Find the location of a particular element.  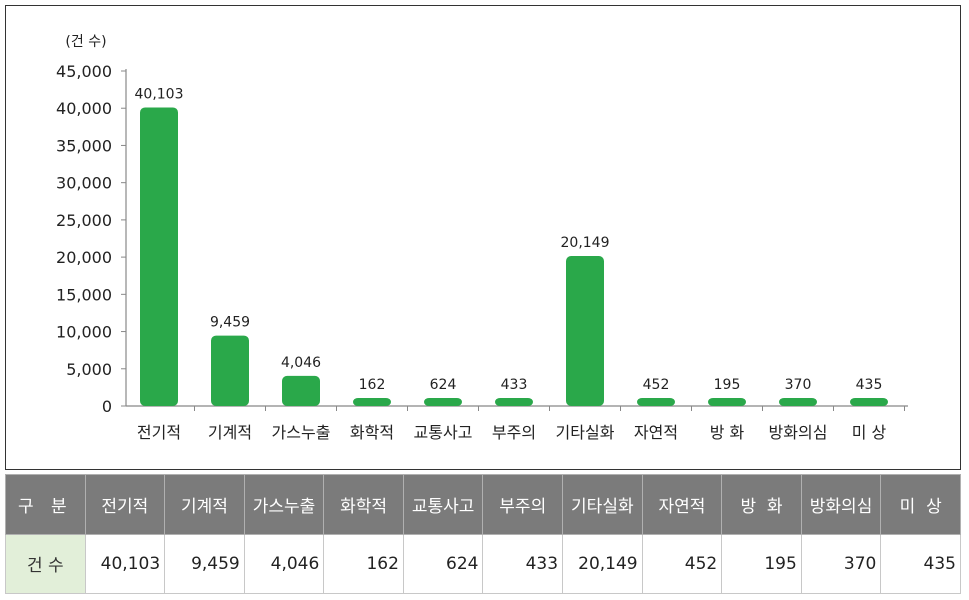

table-header-cell: 기계적 is located at coordinates (204, 504).